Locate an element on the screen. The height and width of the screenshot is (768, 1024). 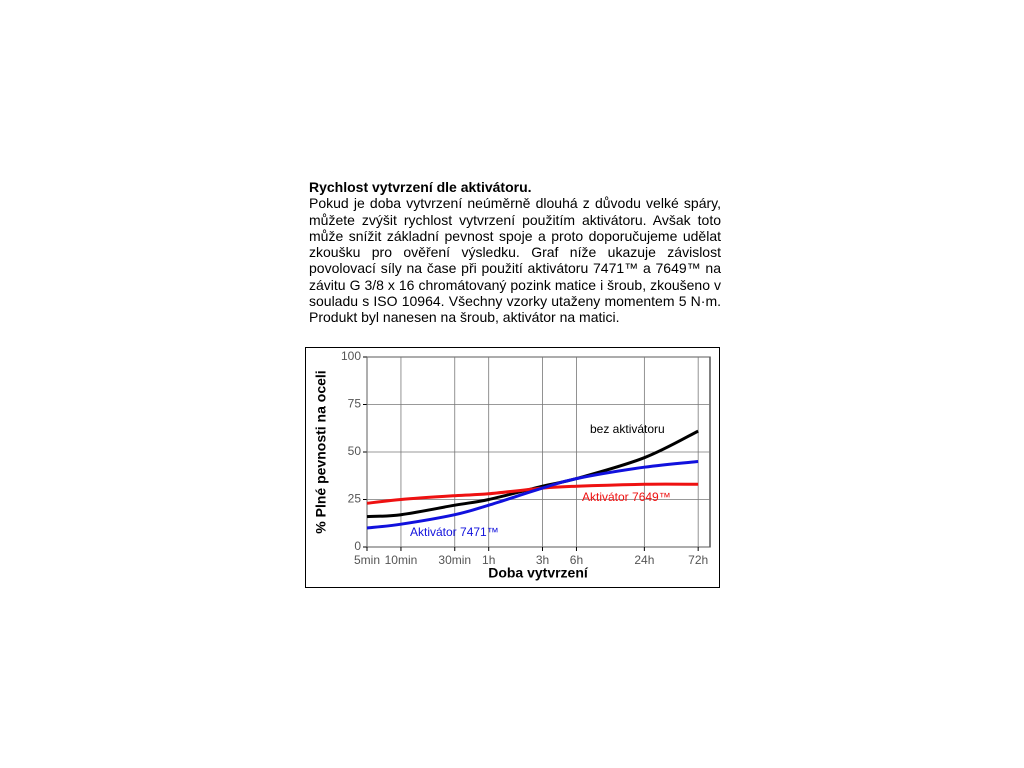
y-tick-label: 0 is located at coordinates (357, 546).